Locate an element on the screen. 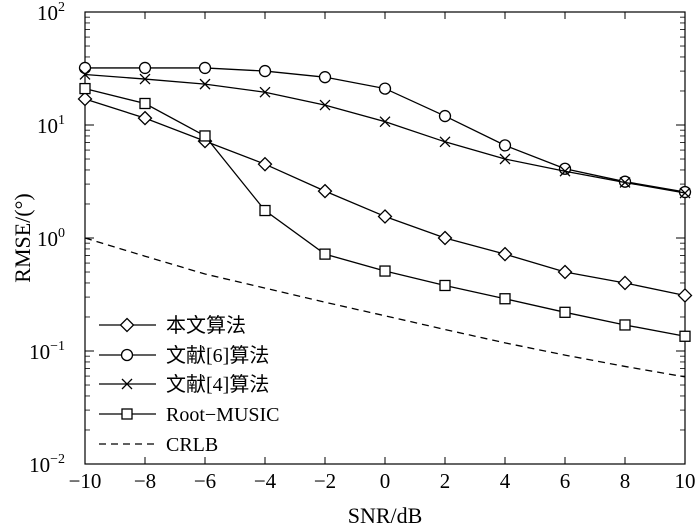  x-tick-label: −2 is located at coordinates (325, 481).